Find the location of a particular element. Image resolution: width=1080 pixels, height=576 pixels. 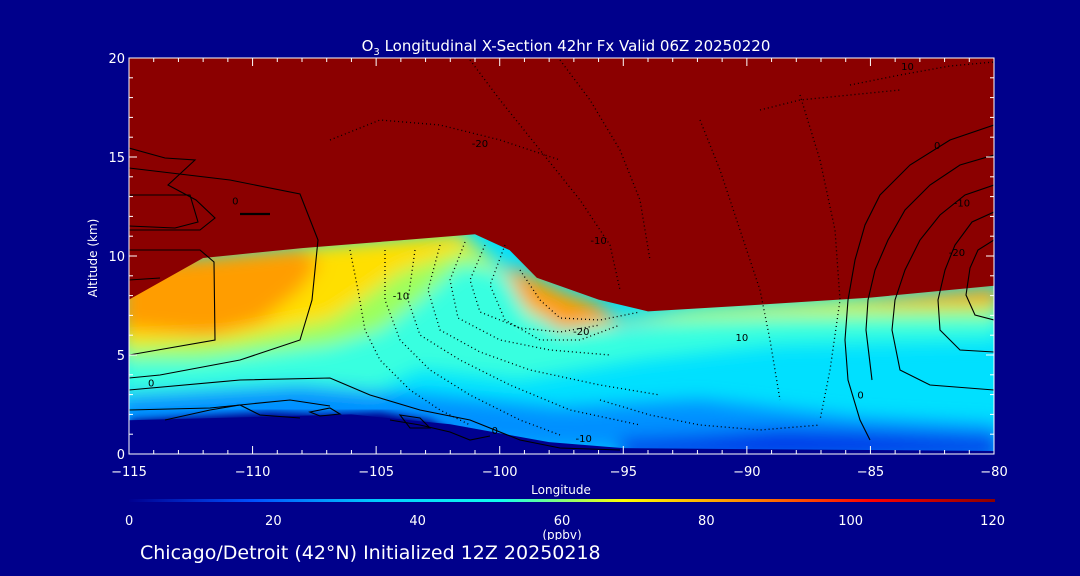

contour-label-4: 0 is located at coordinates (235, 202).